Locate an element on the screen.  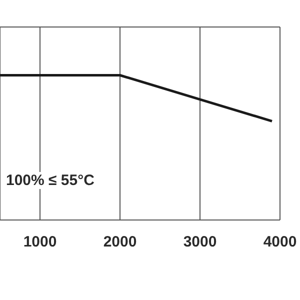
x-tick-label: 1000 is located at coordinates (40, 242).